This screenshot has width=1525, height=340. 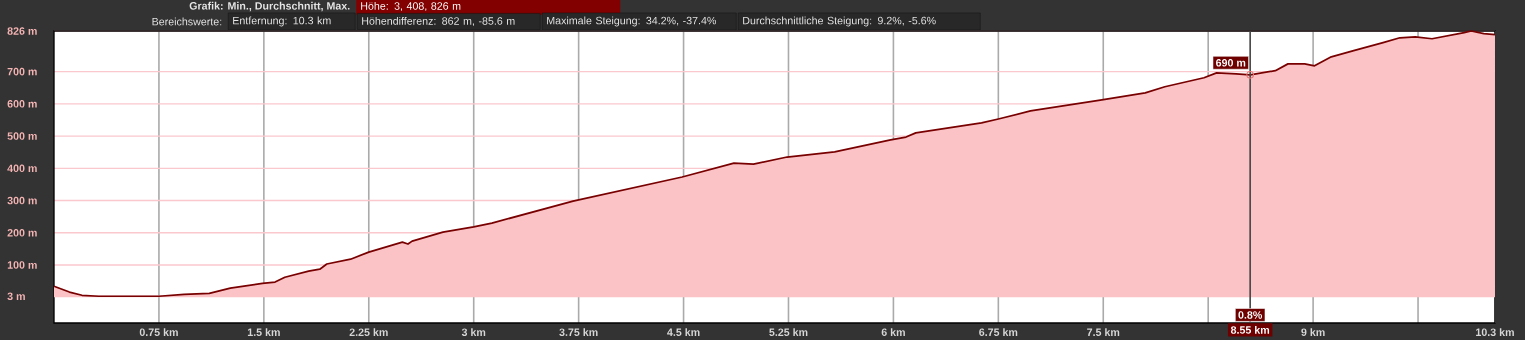 I want to click on annotation: 690 m, so click(x=1231, y=63).